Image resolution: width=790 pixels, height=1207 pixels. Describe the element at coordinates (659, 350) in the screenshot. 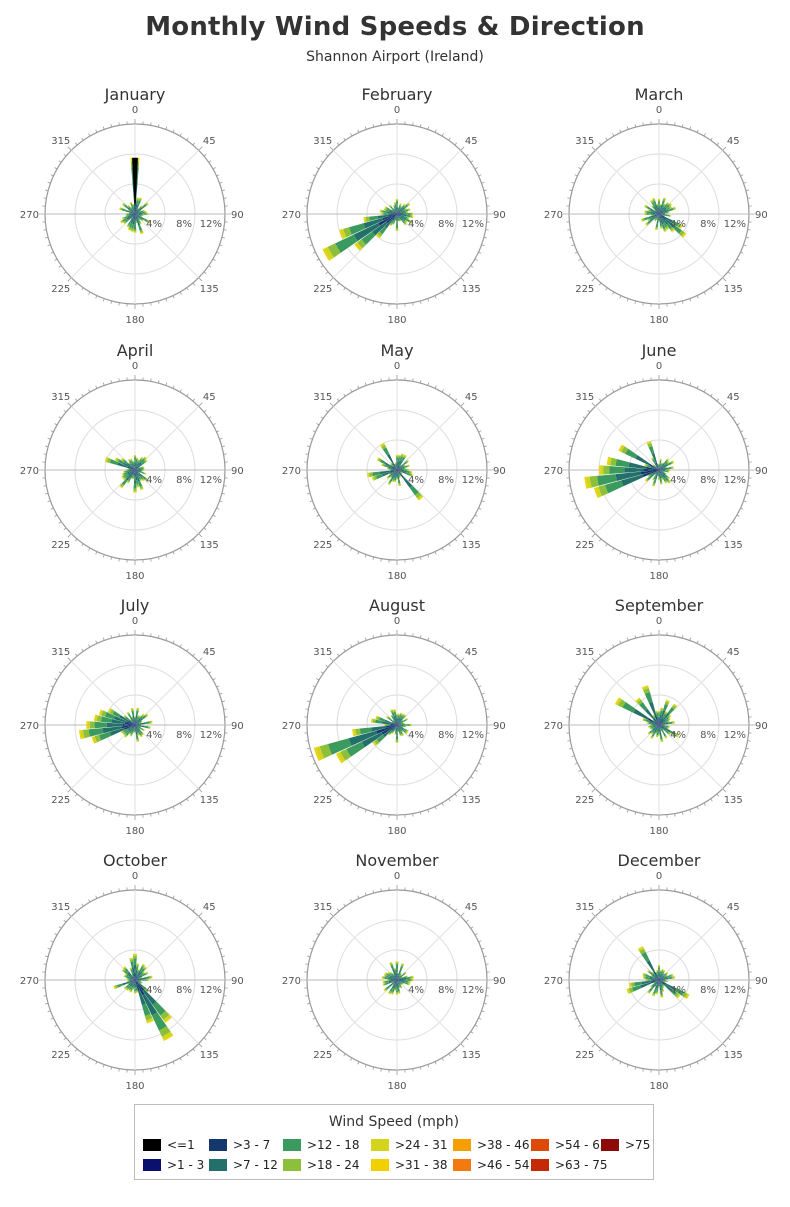

I see `month-title: June` at that location.